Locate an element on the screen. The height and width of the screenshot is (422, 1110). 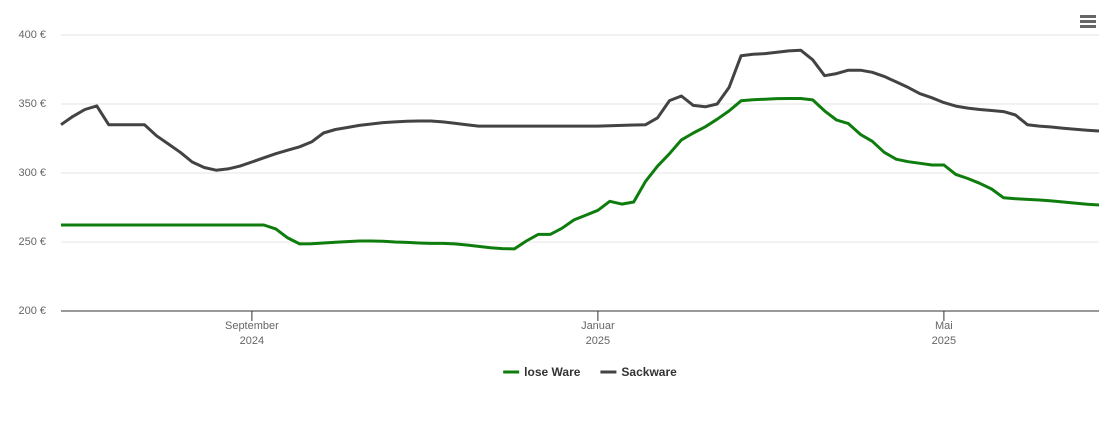
x-tick-label: September 2024 is located at coordinates (252, 333).